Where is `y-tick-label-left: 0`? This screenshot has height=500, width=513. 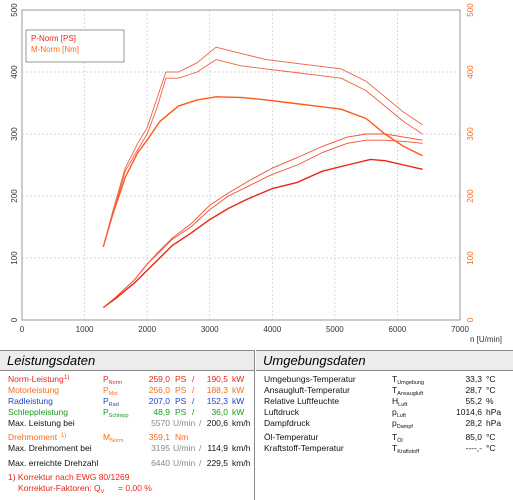
y-tick-label-left: 0 is located at coordinates (14, 319).